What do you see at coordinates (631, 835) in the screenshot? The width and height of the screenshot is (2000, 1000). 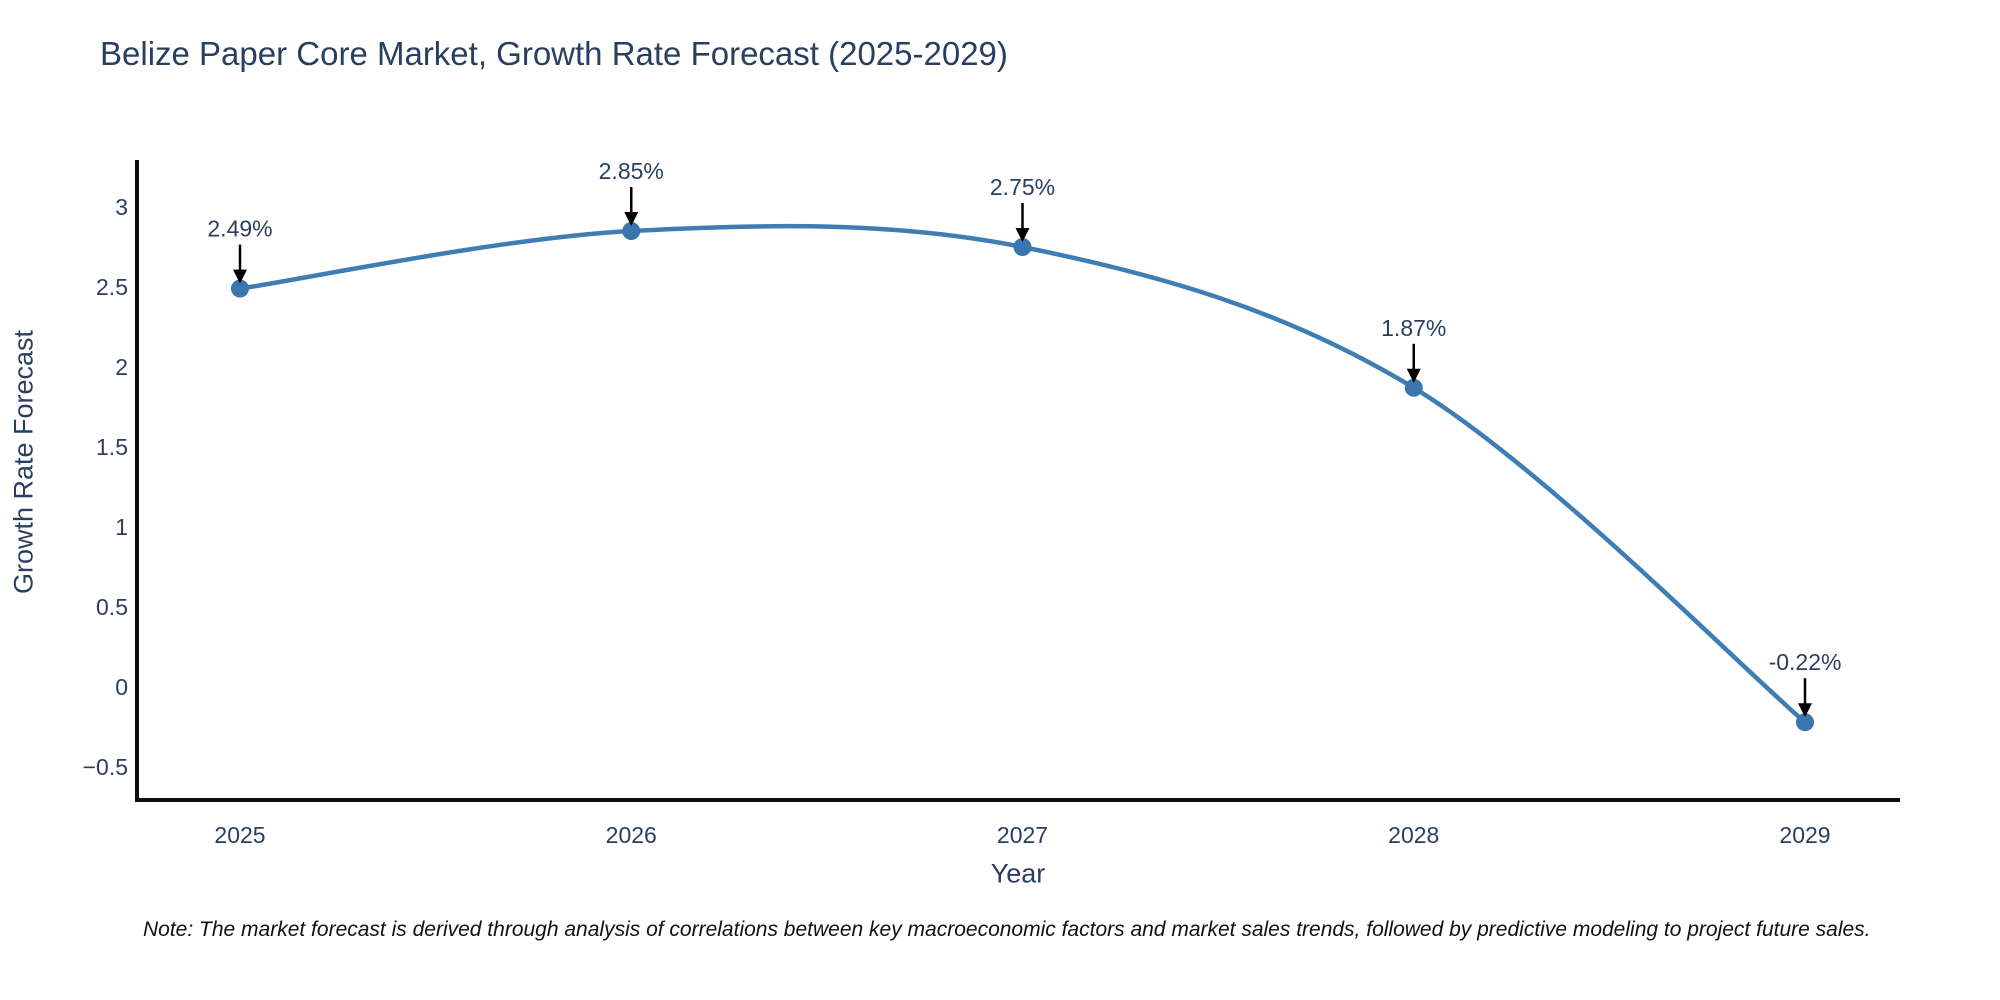 I see `x-tick-label: 2026` at bounding box center [631, 835].